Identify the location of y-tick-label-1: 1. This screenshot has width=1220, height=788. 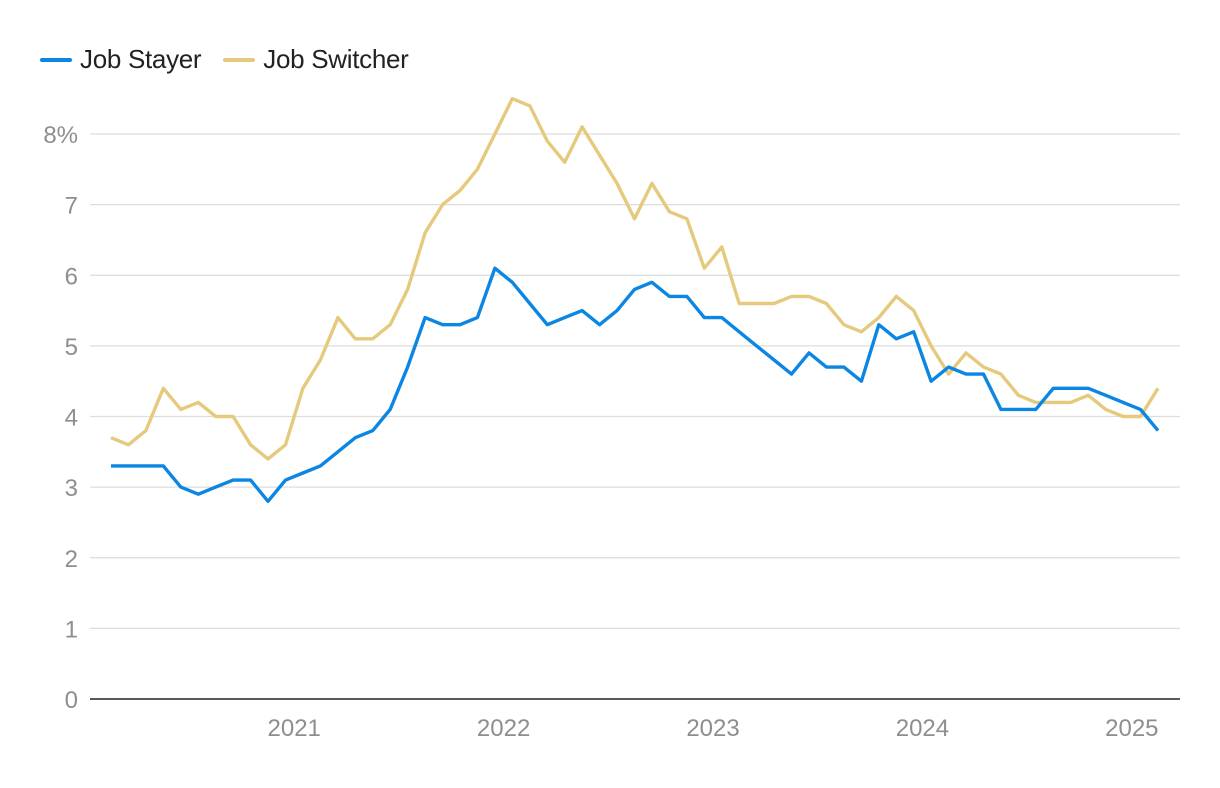
(71, 629).